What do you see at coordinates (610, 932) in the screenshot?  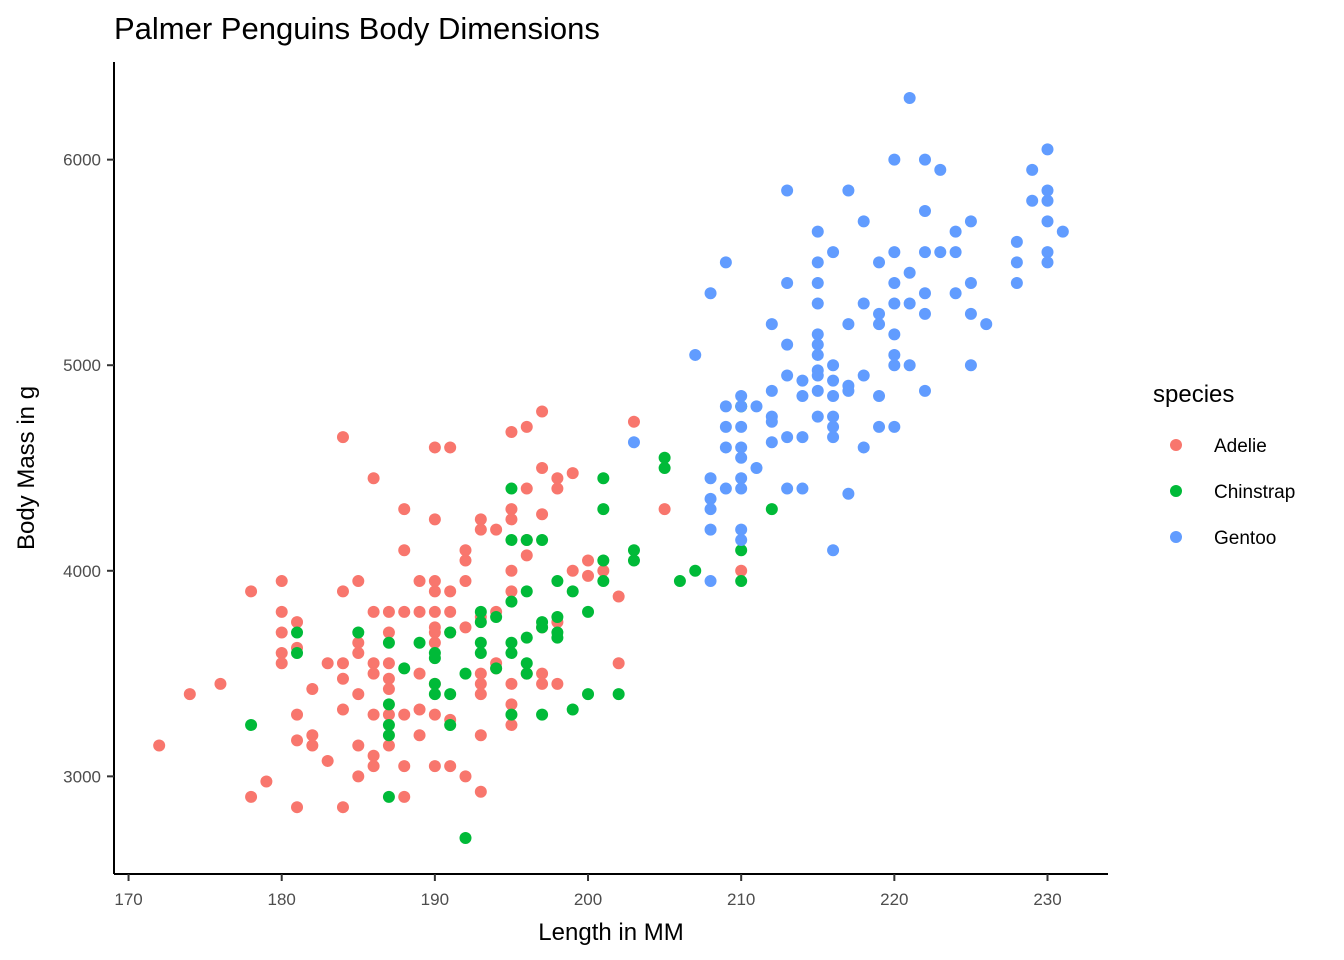 I see `x-axis-title: Length in MM` at bounding box center [610, 932].